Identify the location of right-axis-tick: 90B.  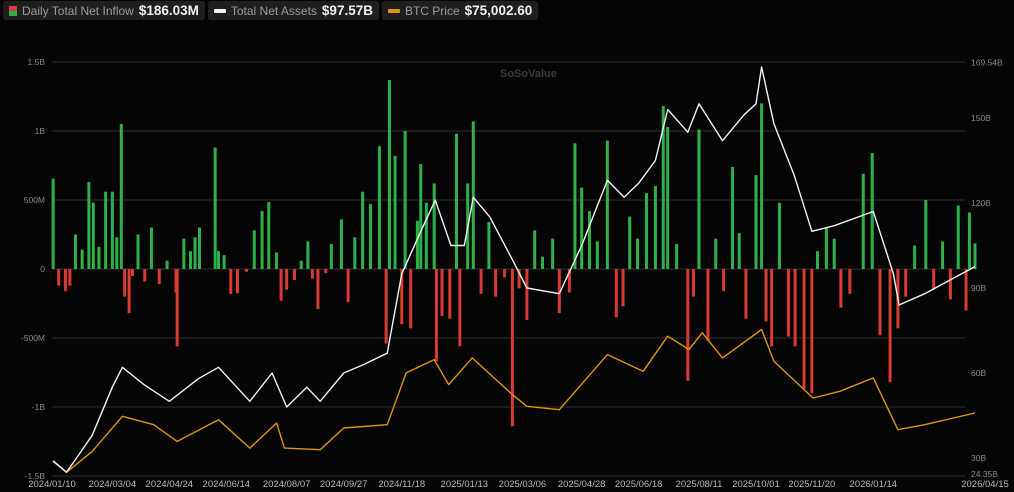
(978, 288).